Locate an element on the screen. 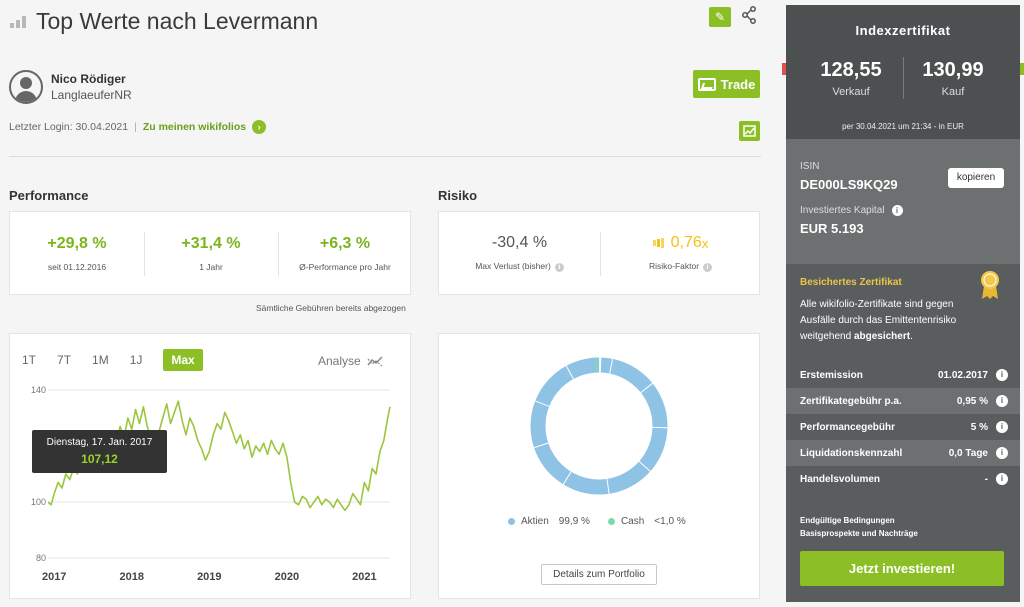 The height and width of the screenshot is (607, 1024). share-icon is located at coordinates (749, 15).